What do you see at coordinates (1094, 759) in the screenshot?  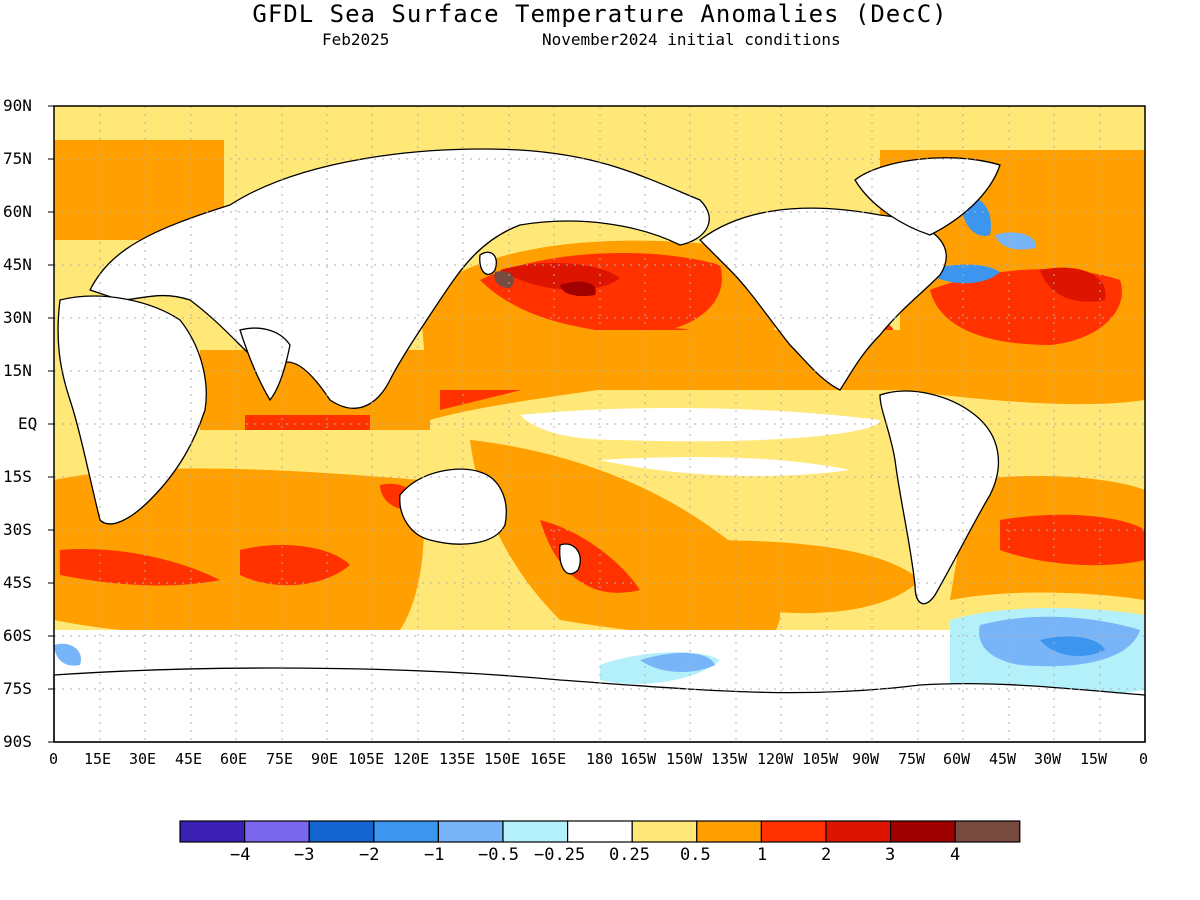 I see `lon-label: 15W` at bounding box center [1094, 759].